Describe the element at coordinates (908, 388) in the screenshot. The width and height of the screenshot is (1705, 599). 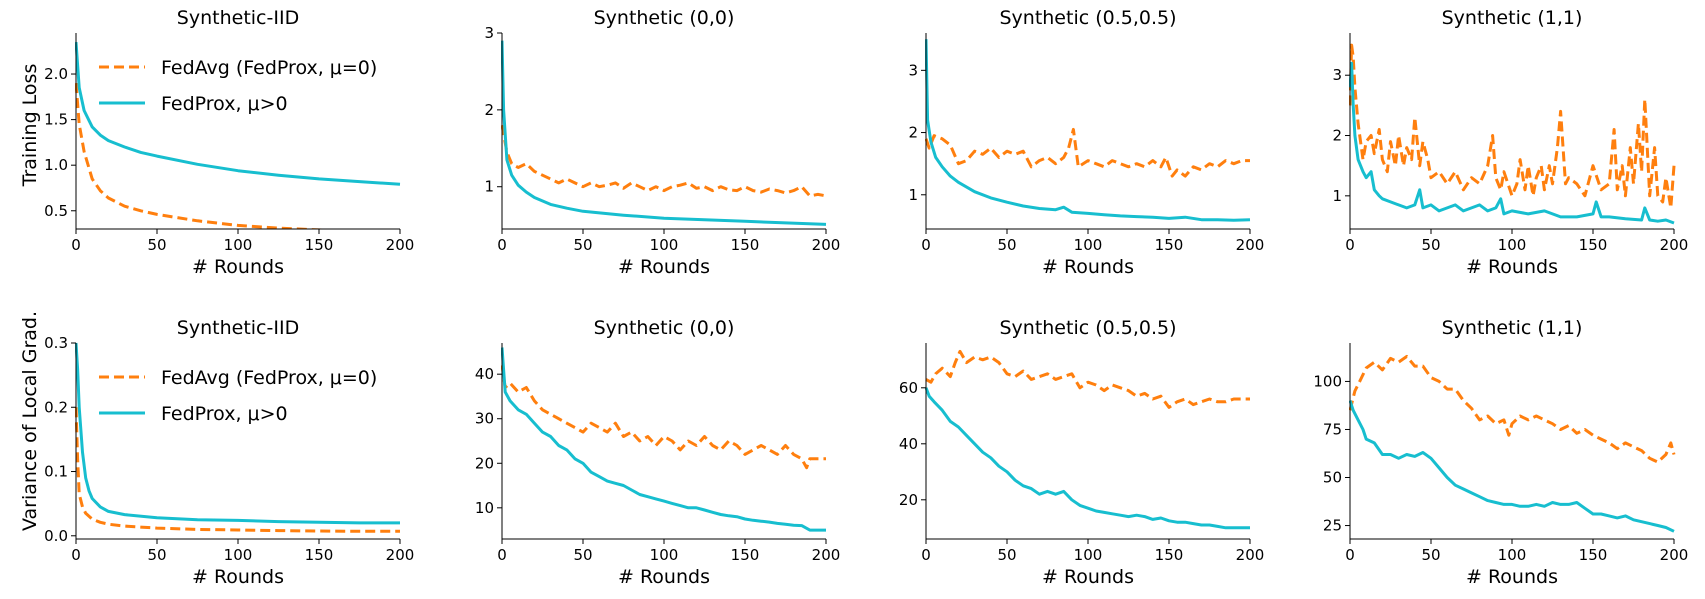
I see `y-tick-label: 60` at that location.